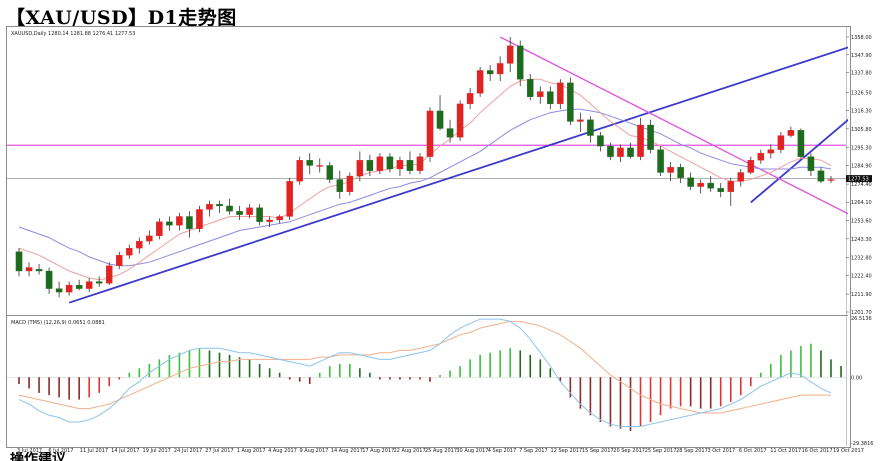  What do you see at coordinates (472, 451) in the screenshot?
I see `date-tick-label: 30 Aug 2017` at bounding box center [472, 451].